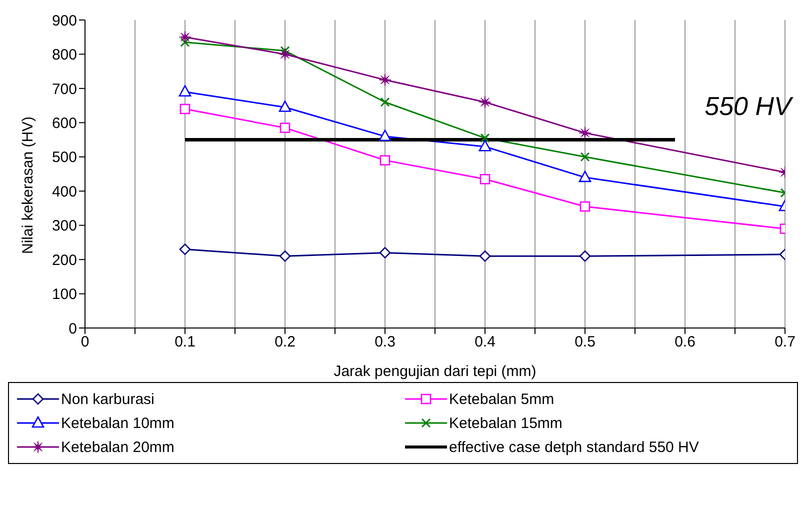 Image resolution: width=807 pixels, height=508 pixels. I want to click on x-tick-label: 0.4, so click(485, 342).